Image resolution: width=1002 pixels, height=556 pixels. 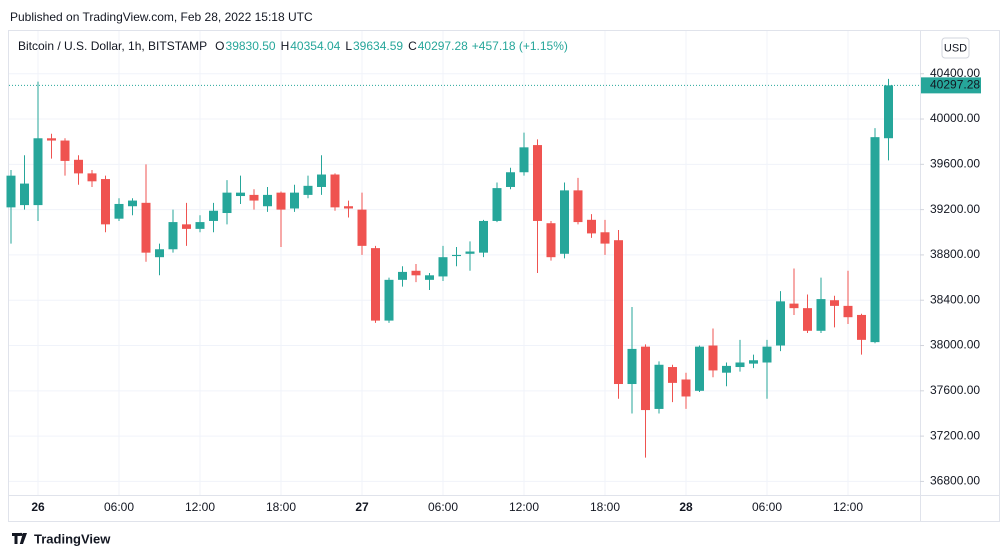 What do you see at coordinates (38, 507) in the screenshot?
I see `x-tick-label: 26` at bounding box center [38, 507].